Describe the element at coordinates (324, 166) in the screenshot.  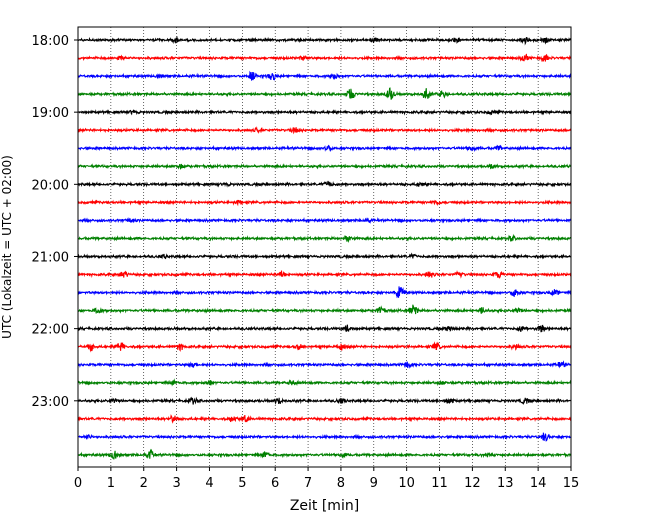
I see `trace-1945` at that location.